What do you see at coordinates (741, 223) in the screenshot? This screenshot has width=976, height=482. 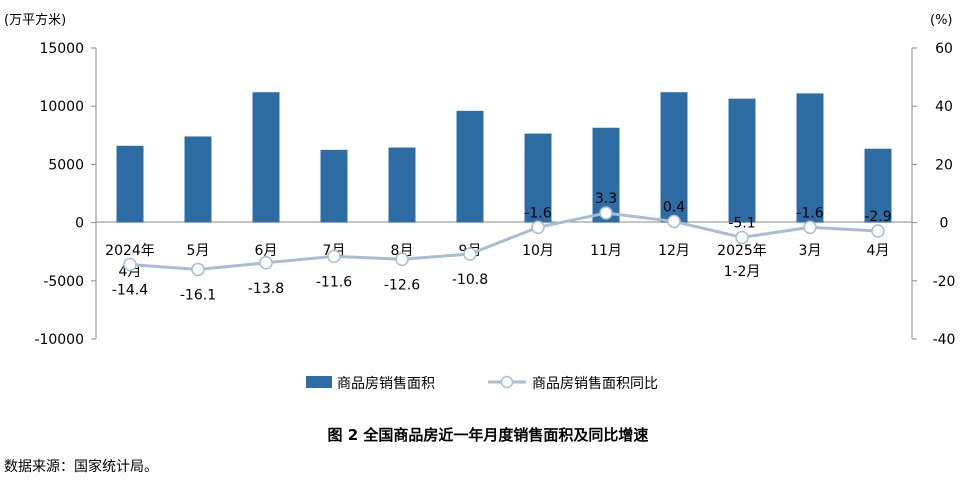 I see `line-data-label: -5.1` at bounding box center [741, 223].